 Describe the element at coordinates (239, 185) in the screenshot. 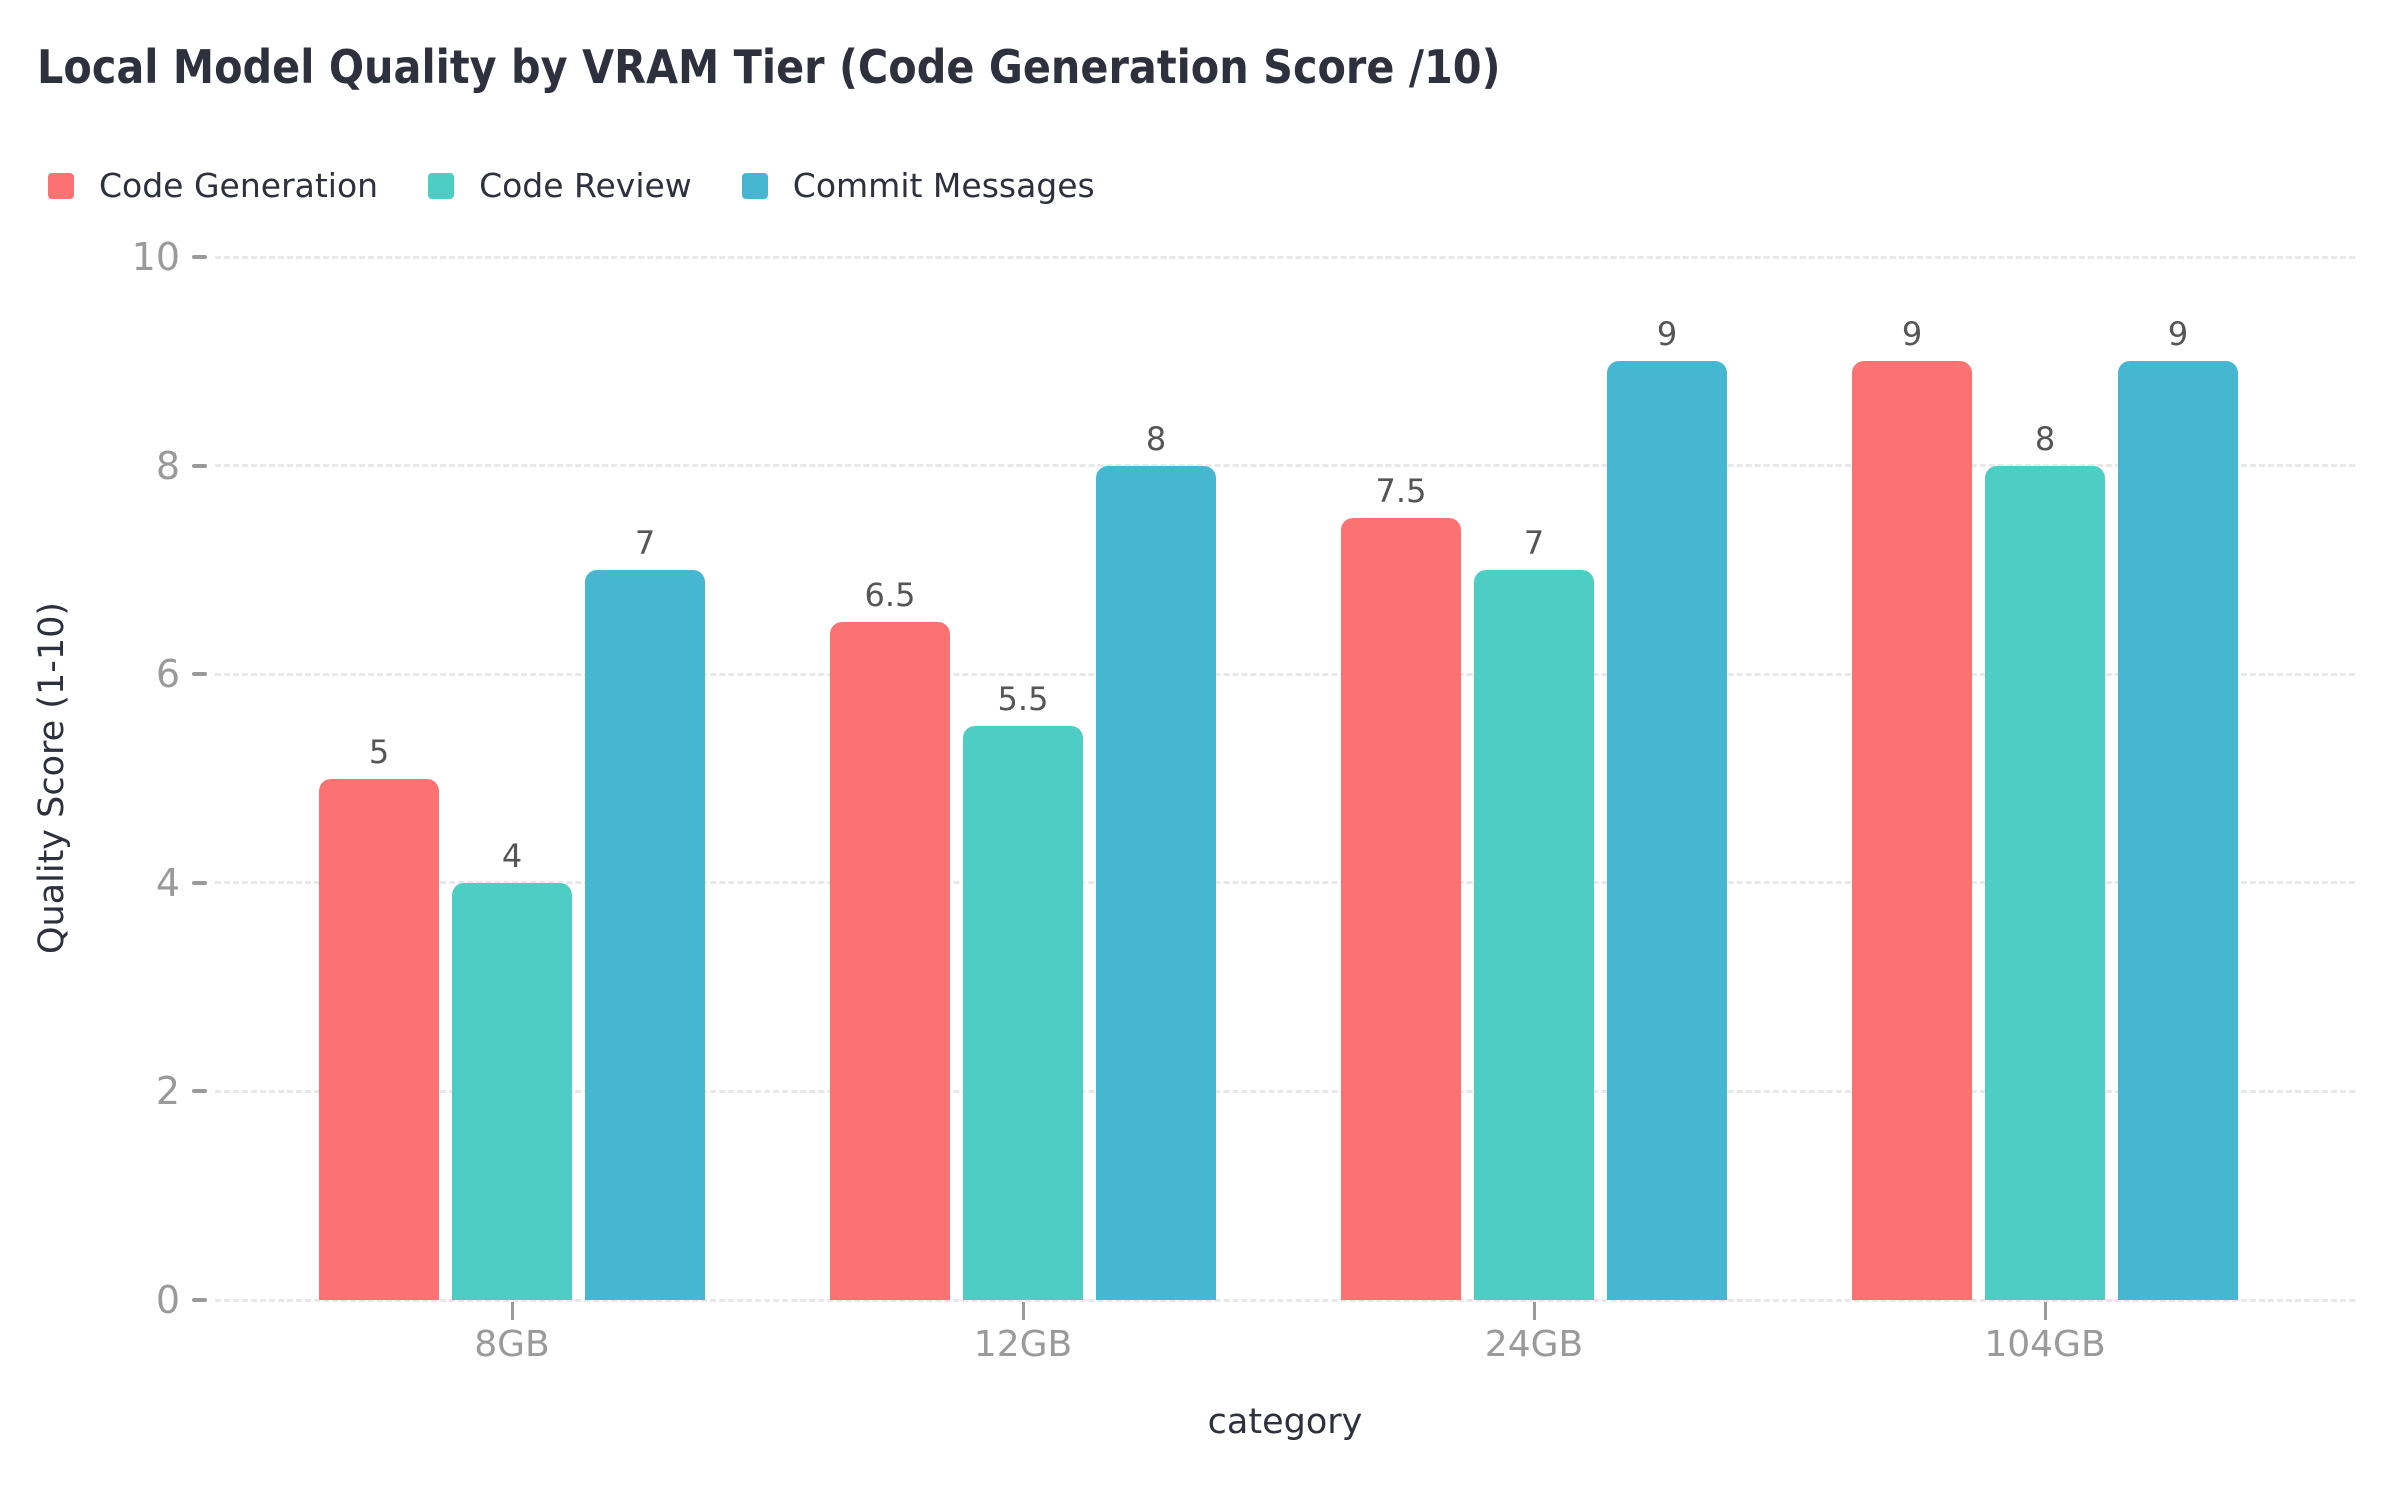

I see `legend-label-code-generation: Code Generation` at that location.